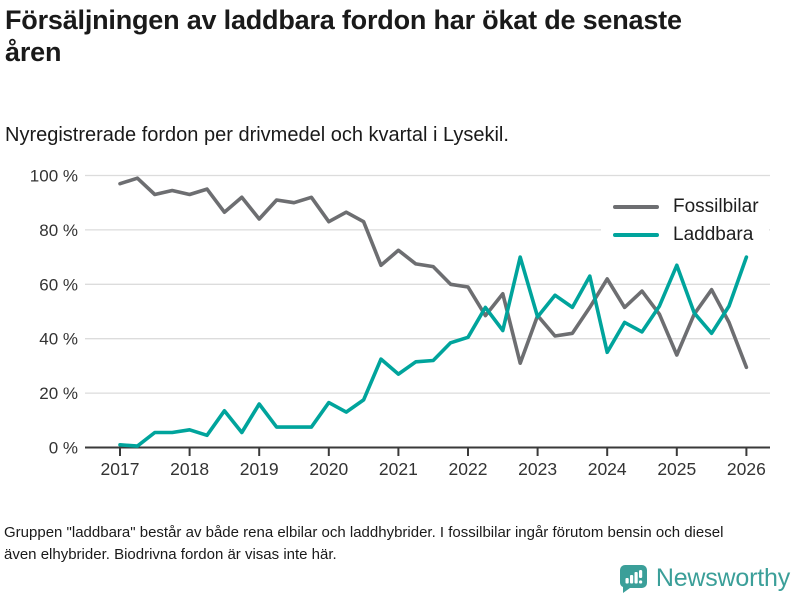 The image size is (800, 600). I want to click on y-tick-label: 80 %, so click(58, 230).